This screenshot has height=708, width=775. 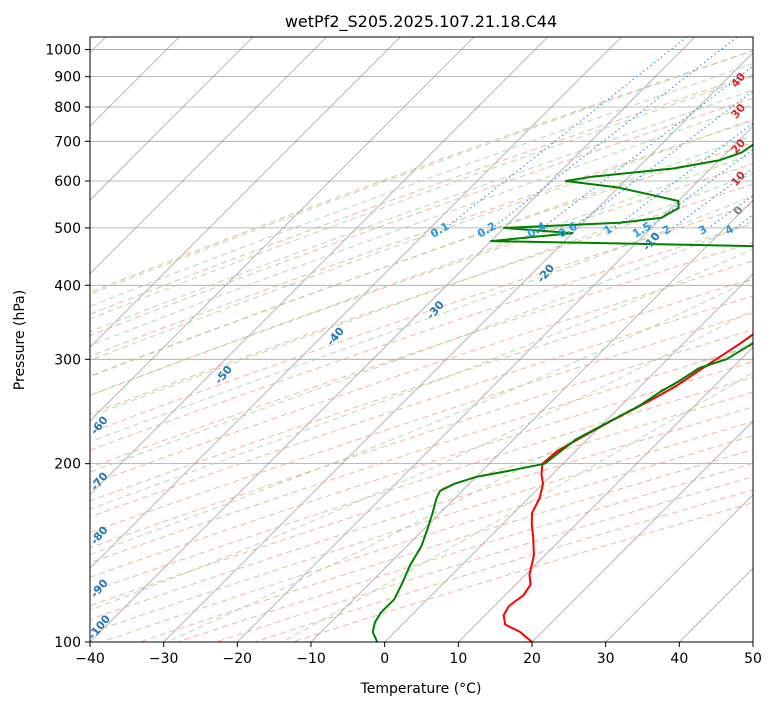 What do you see at coordinates (421, 689) in the screenshot?
I see `x-axis-label: Temperature (°C)` at bounding box center [421, 689].